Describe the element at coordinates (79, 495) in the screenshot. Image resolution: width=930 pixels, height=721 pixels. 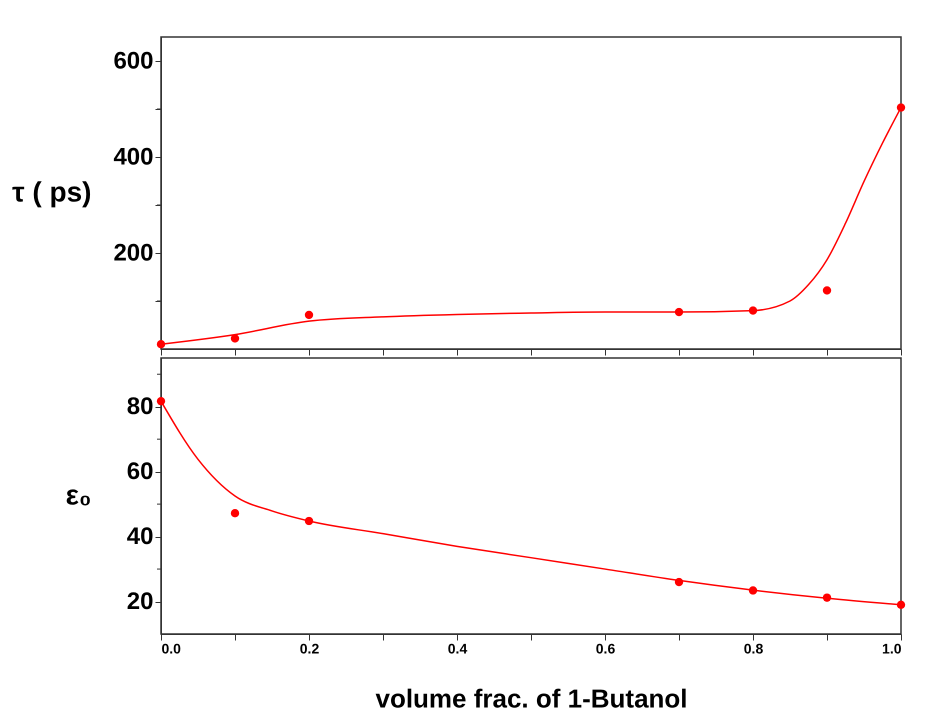
I see `y-axis-title: ε₀` at that location.